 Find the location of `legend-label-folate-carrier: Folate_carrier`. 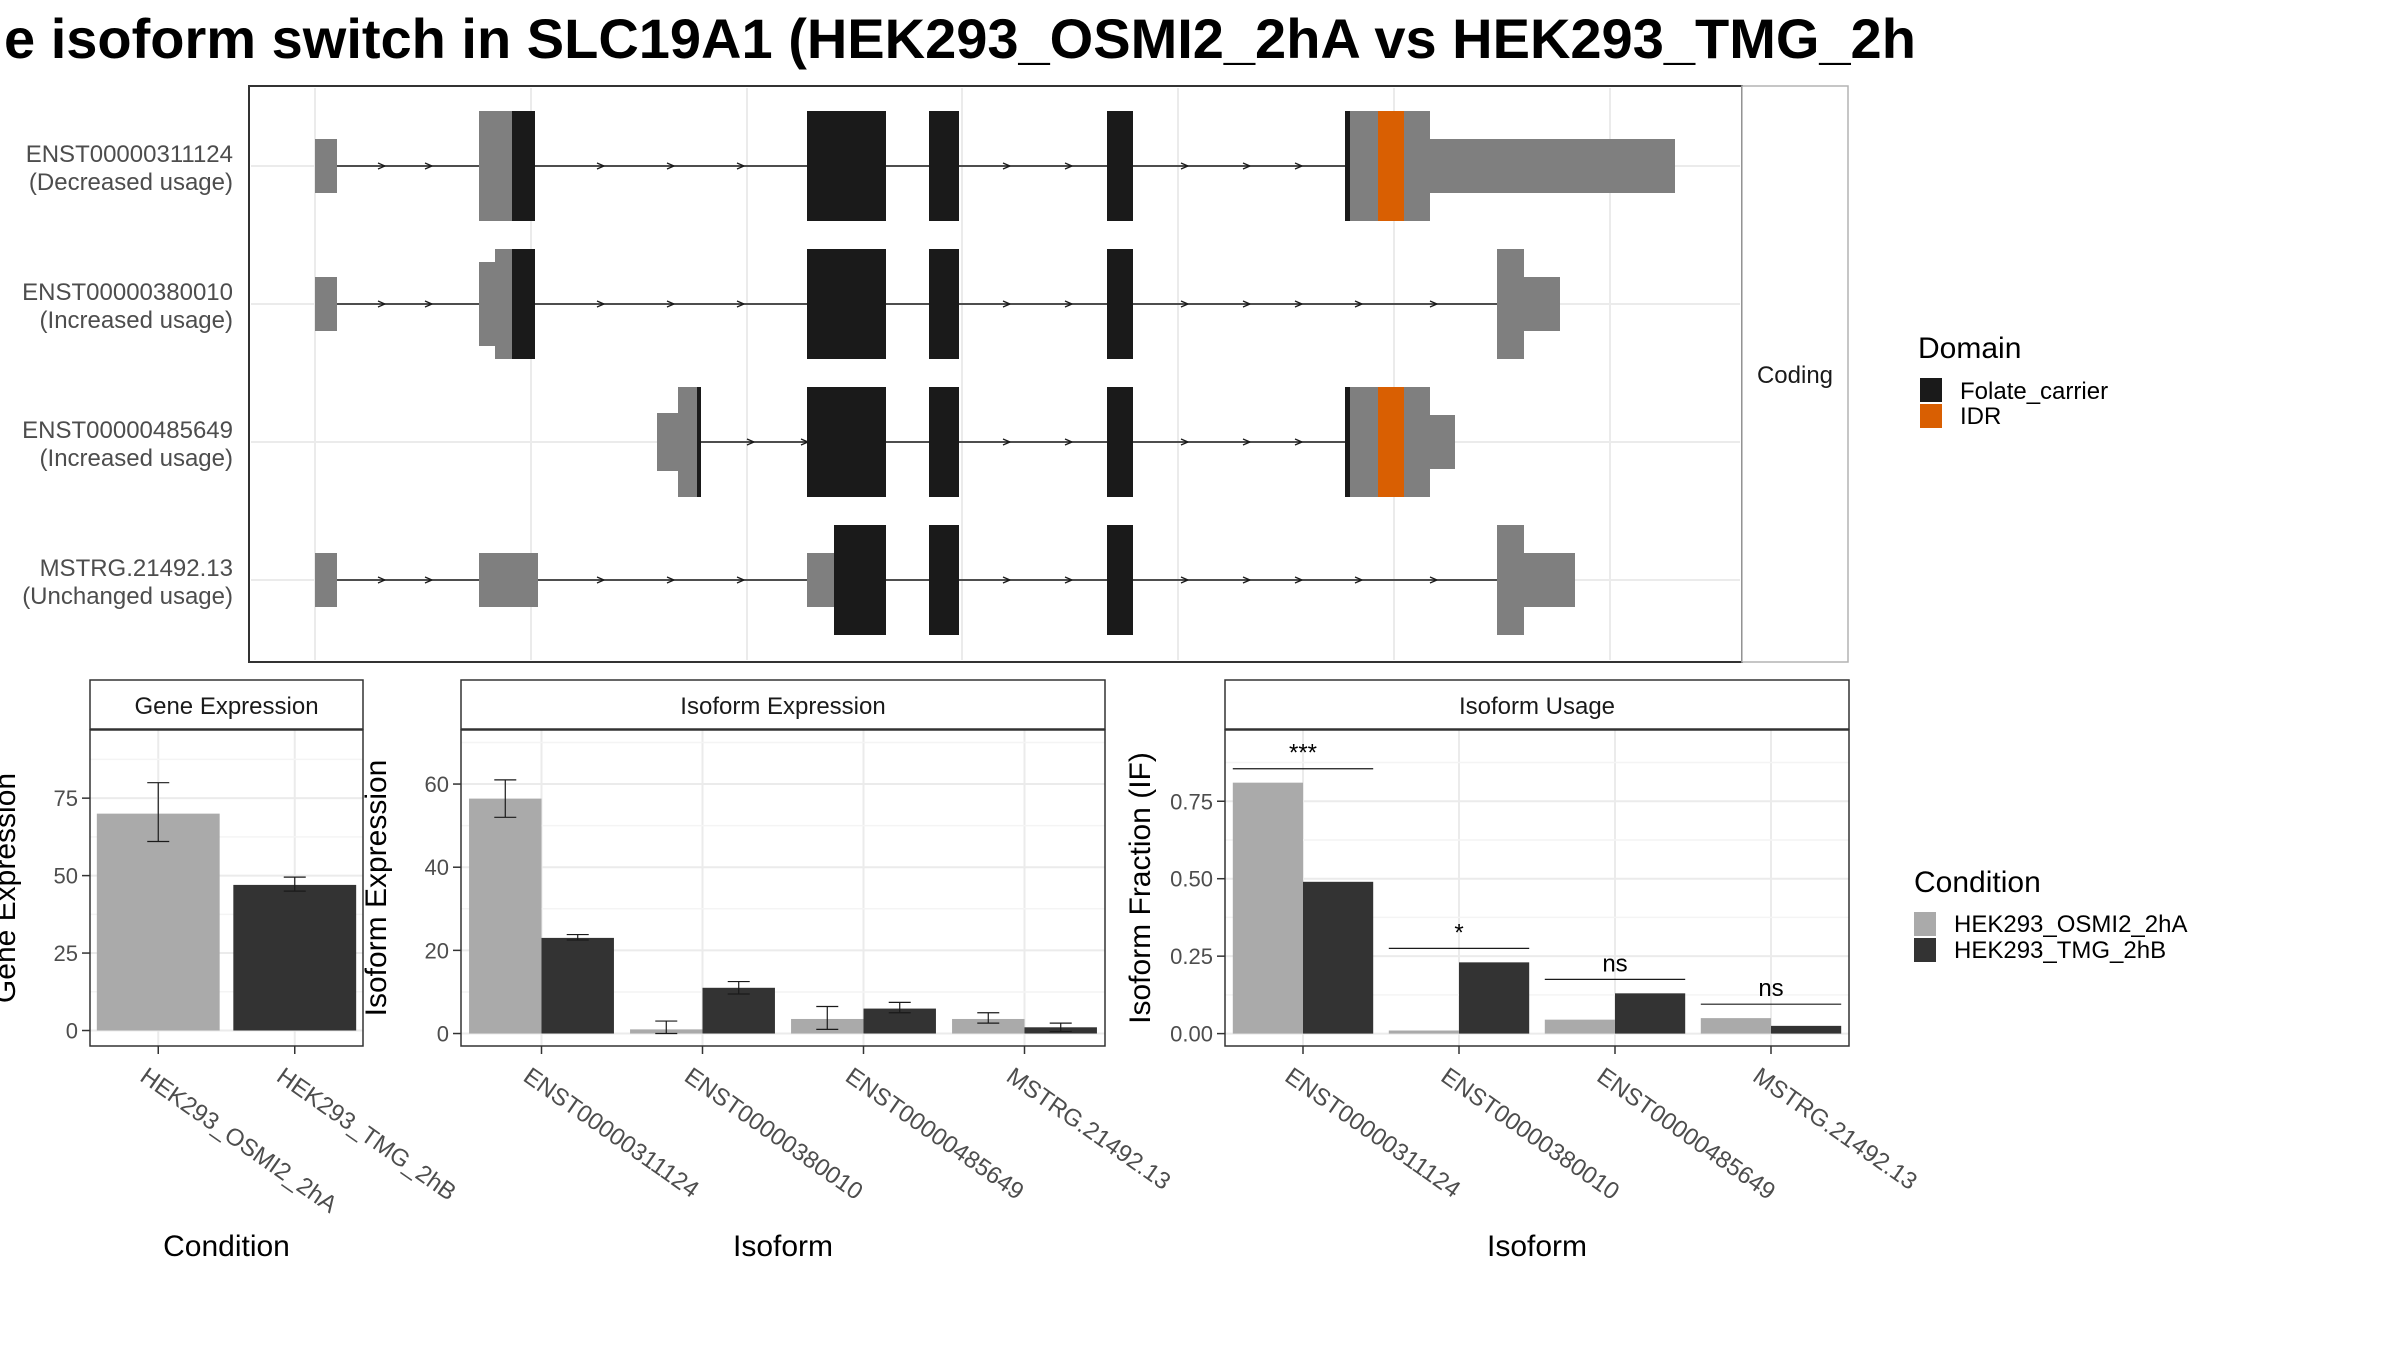

legend-label-folate-carrier: Folate_carrier is located at coordinates (2034, 391).